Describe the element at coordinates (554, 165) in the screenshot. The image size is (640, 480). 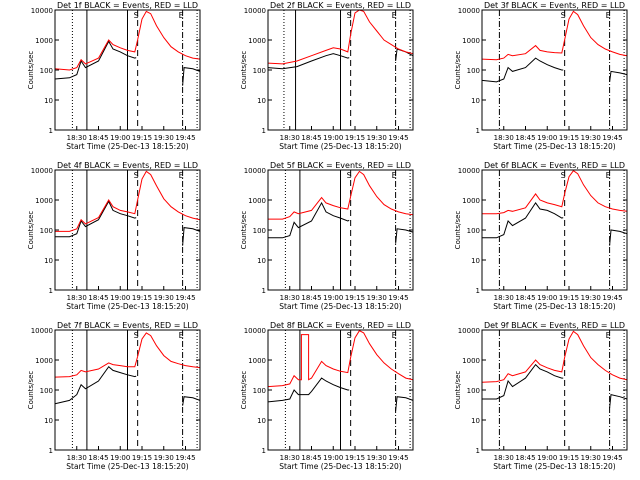
I see `panel-title: Det 6f BLACK = Events, RED = LLD` at that location.